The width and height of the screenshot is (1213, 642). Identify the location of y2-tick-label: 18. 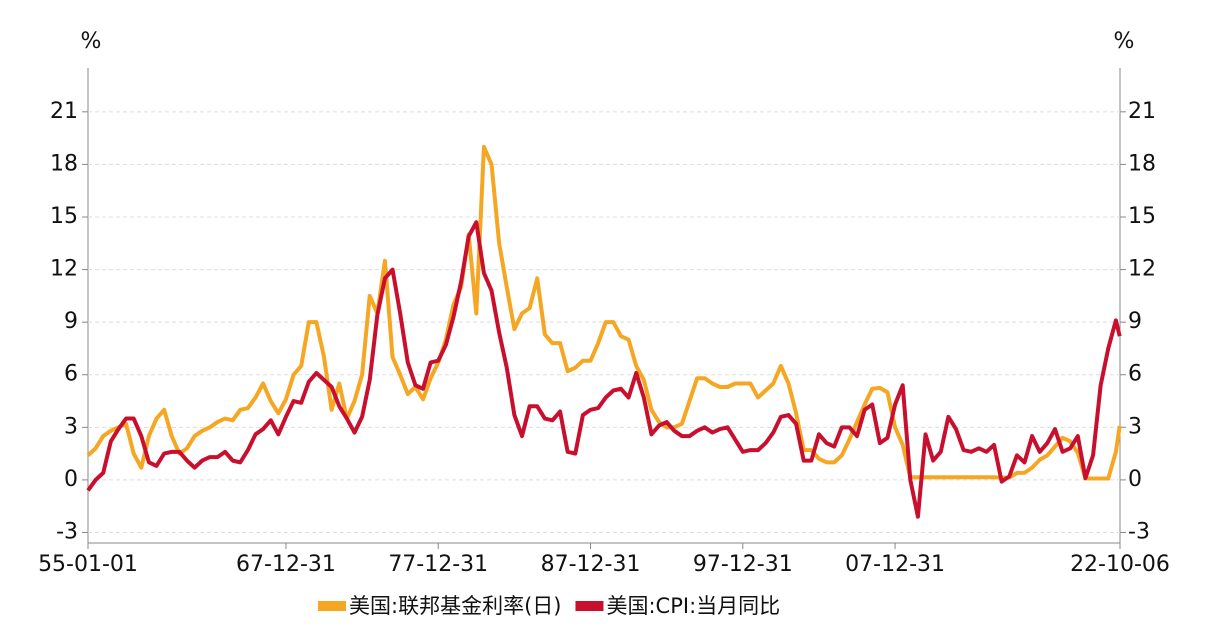
(1142, 163).